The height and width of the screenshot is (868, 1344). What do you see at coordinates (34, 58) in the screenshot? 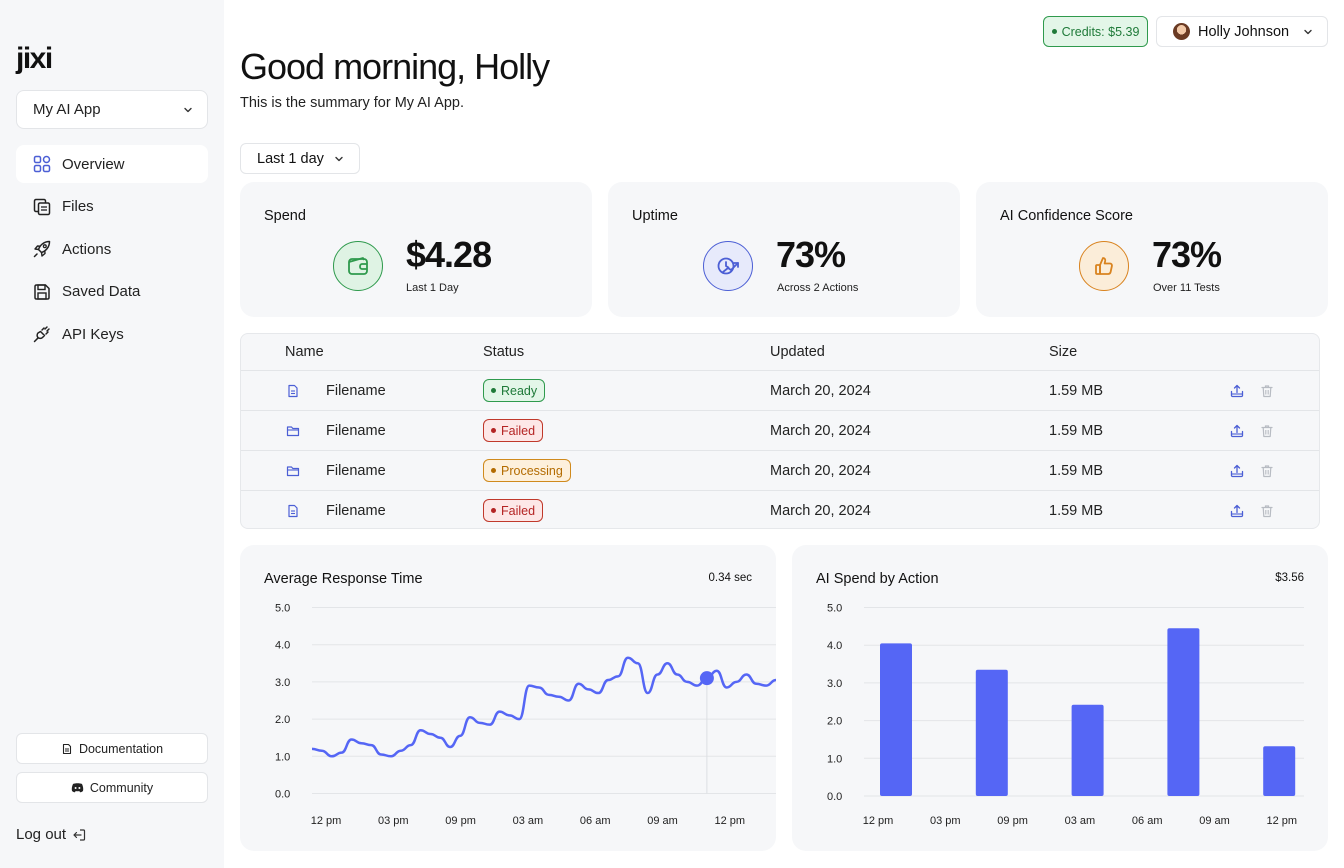
I see `jixi-logo: jixi` at bounding box center [34, 58].